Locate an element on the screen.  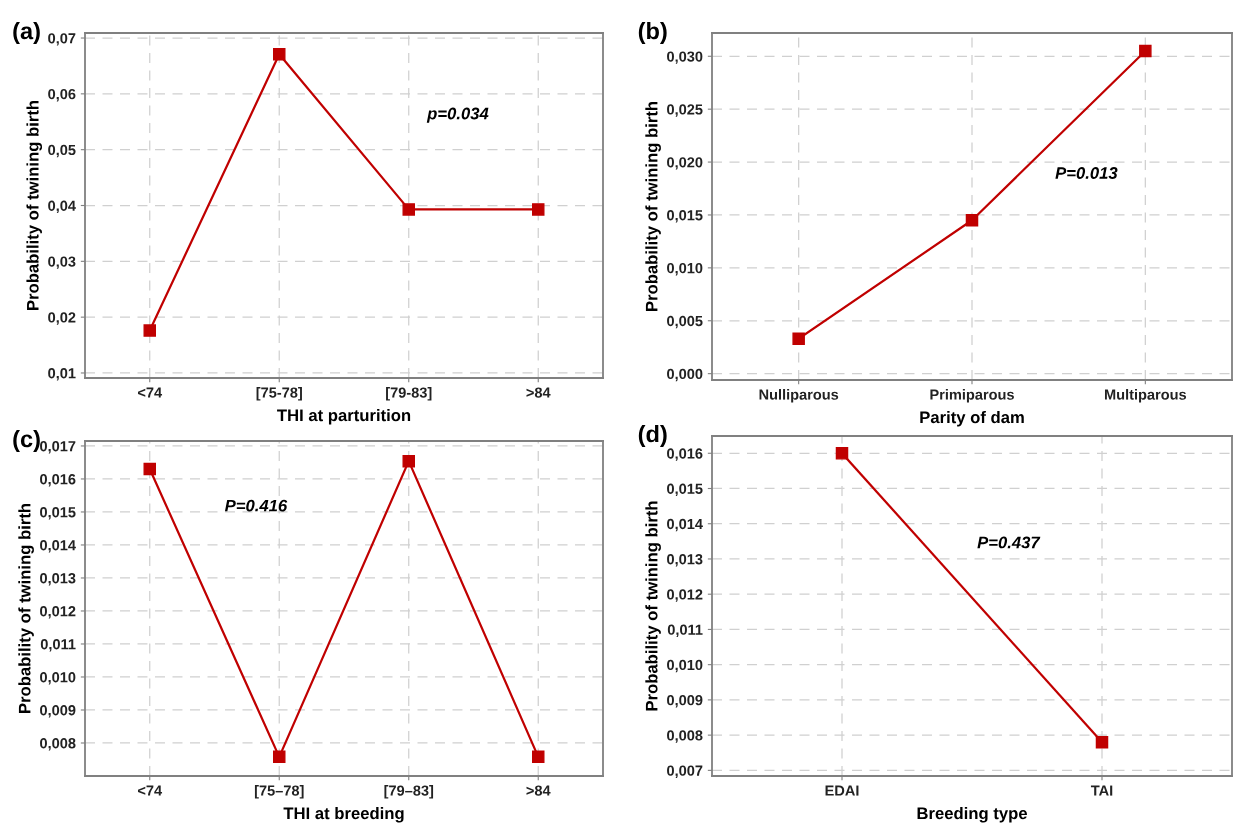
chart-title: (b) is located at coordinates (652, 33).